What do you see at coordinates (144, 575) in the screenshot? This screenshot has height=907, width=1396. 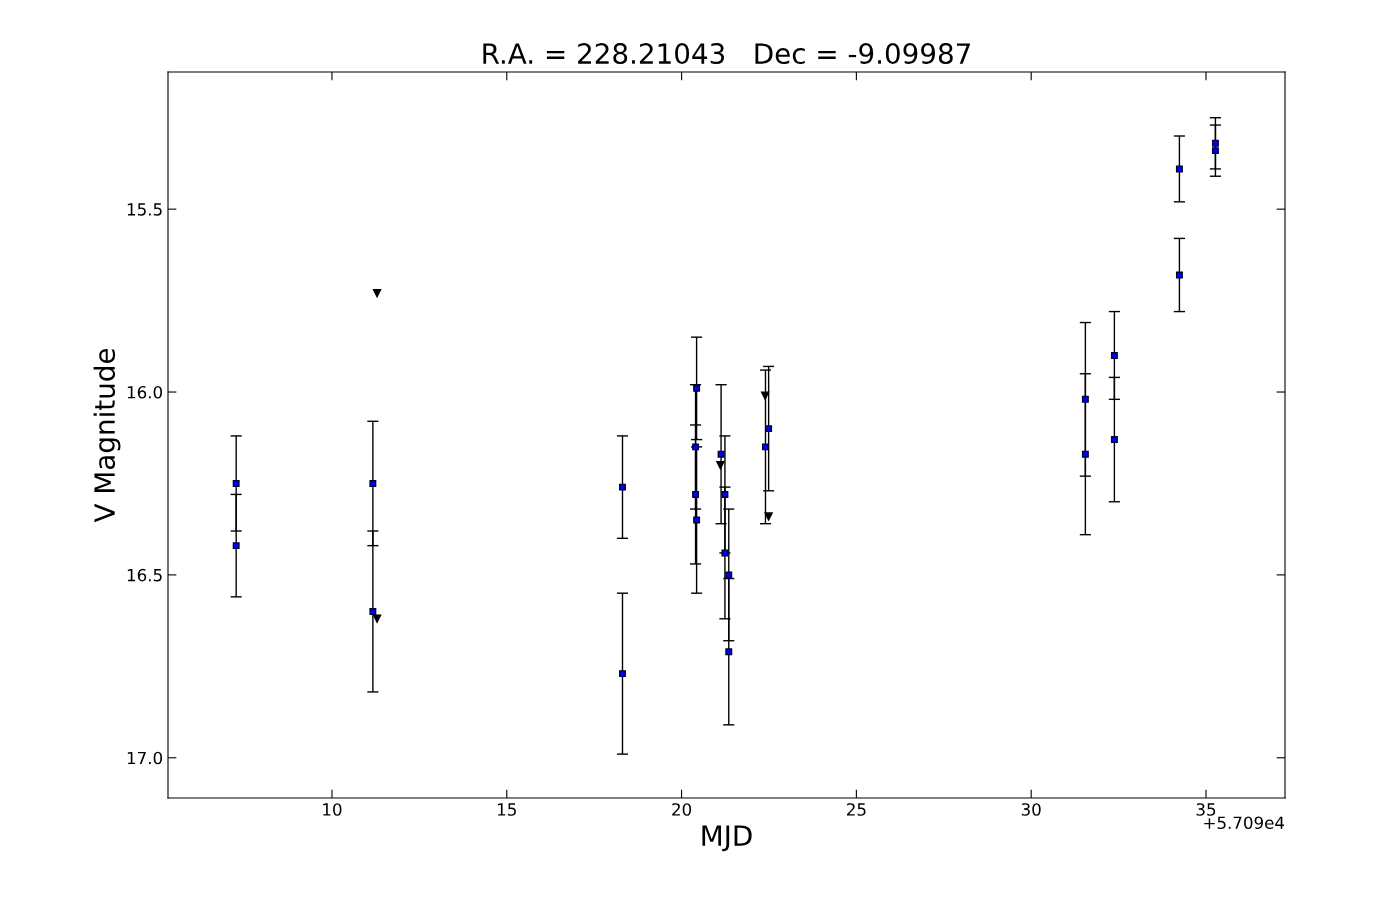 I see `y-tick-label: 16.5` at bounding box center [144, 575].